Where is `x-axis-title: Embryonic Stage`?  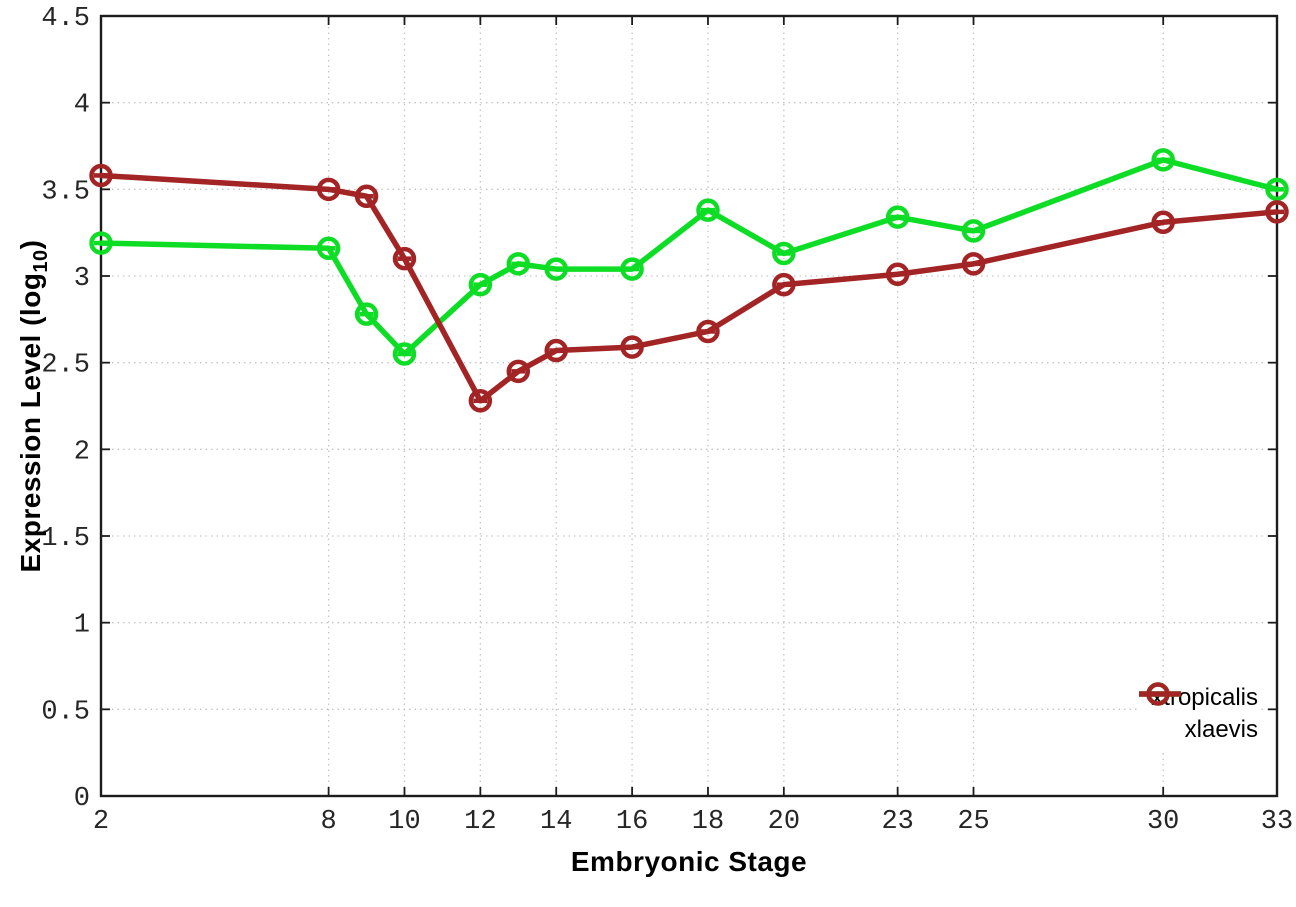 x-axis-title: Embryonic Stage is located at coordinates (689, 862).